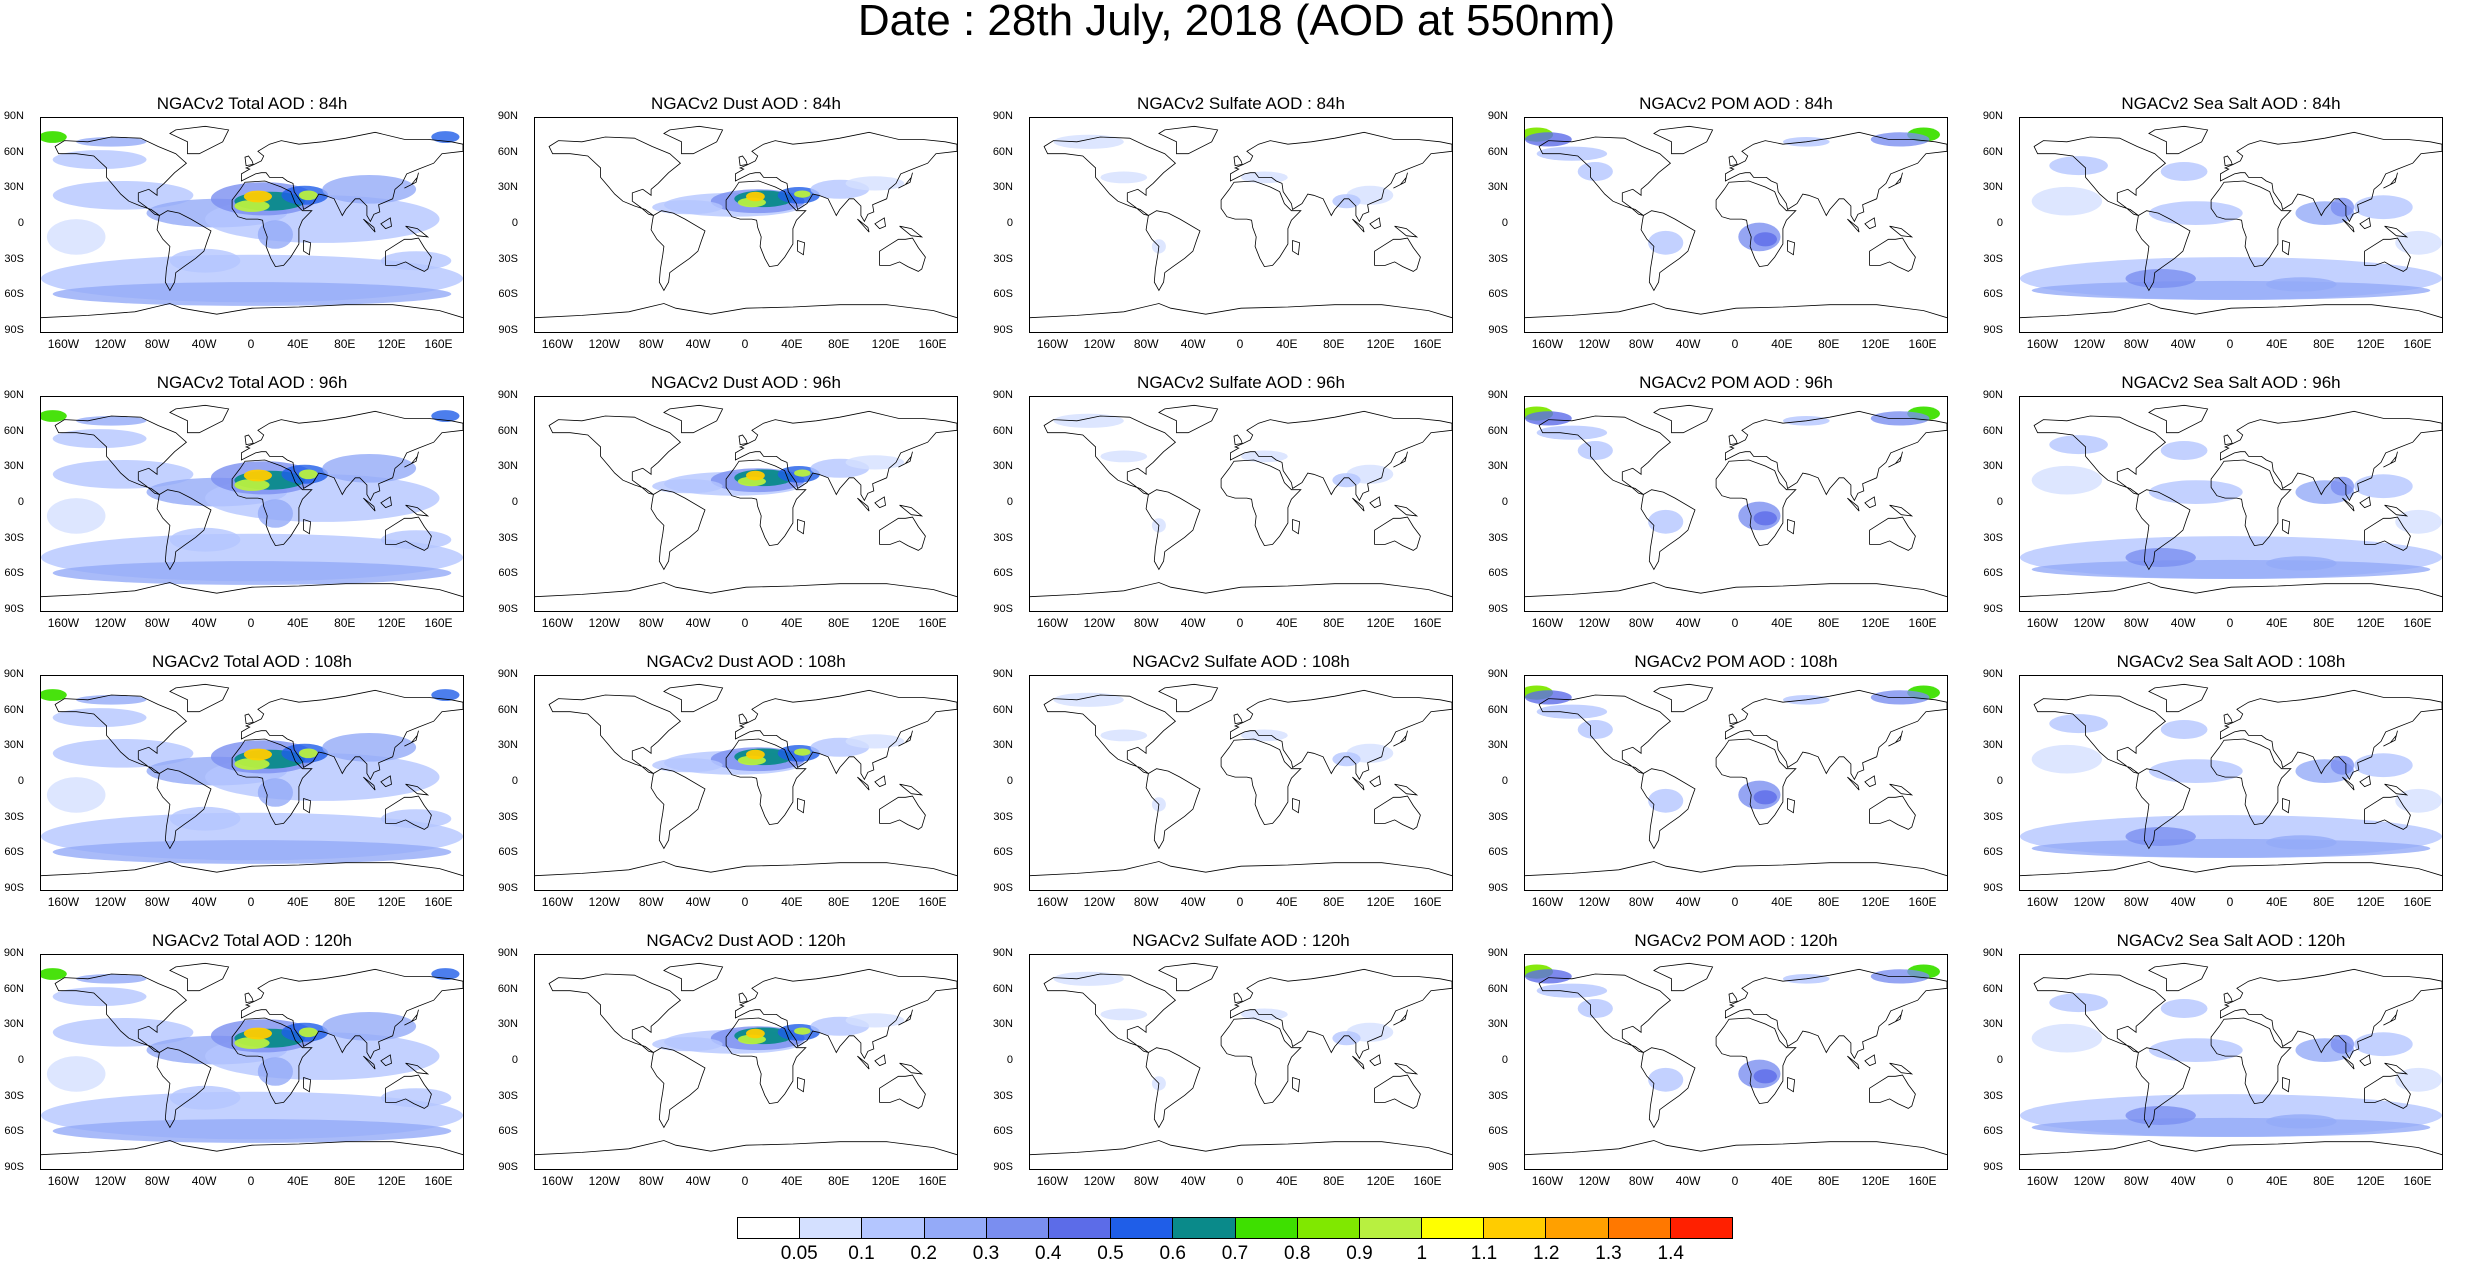  Describe the element at coordinates (438, 344) in the screenshot. I see `longitude-label: 160E` at that location.